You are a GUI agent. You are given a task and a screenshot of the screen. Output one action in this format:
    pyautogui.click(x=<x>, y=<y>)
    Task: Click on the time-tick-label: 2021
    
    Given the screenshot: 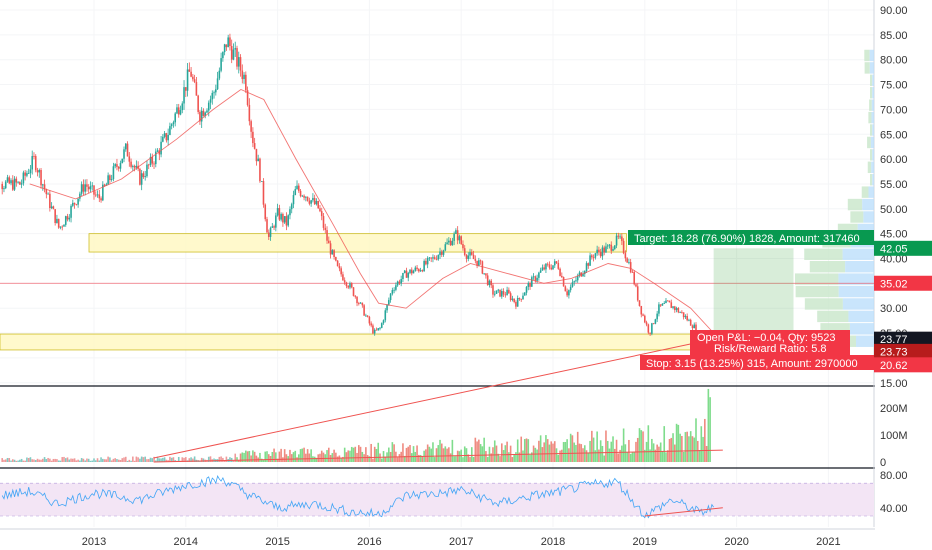 What is the action you would take?
    pyautogui.click(x=828, y=542)
    